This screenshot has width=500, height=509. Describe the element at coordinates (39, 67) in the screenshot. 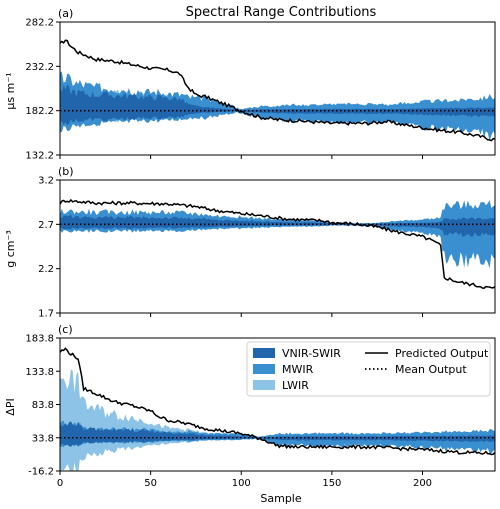

I see `y-tick-label: 232.2` at that location.